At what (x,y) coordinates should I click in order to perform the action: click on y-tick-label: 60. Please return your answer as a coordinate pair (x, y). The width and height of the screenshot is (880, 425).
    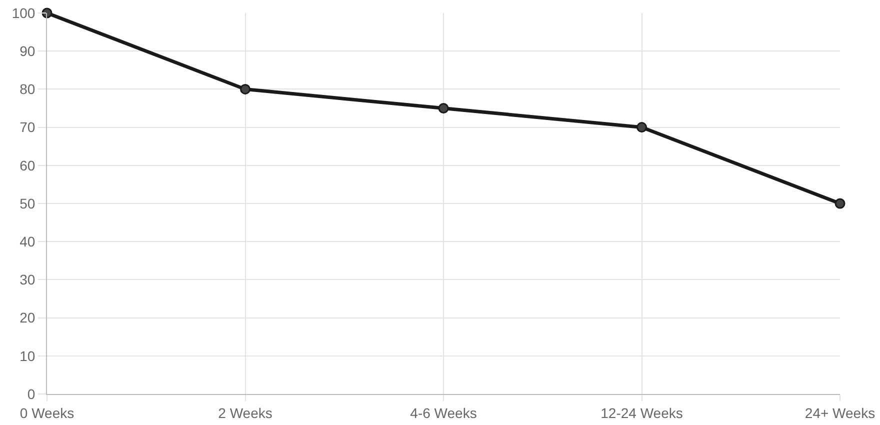
    Looking at the image, I should click on (28, 165).